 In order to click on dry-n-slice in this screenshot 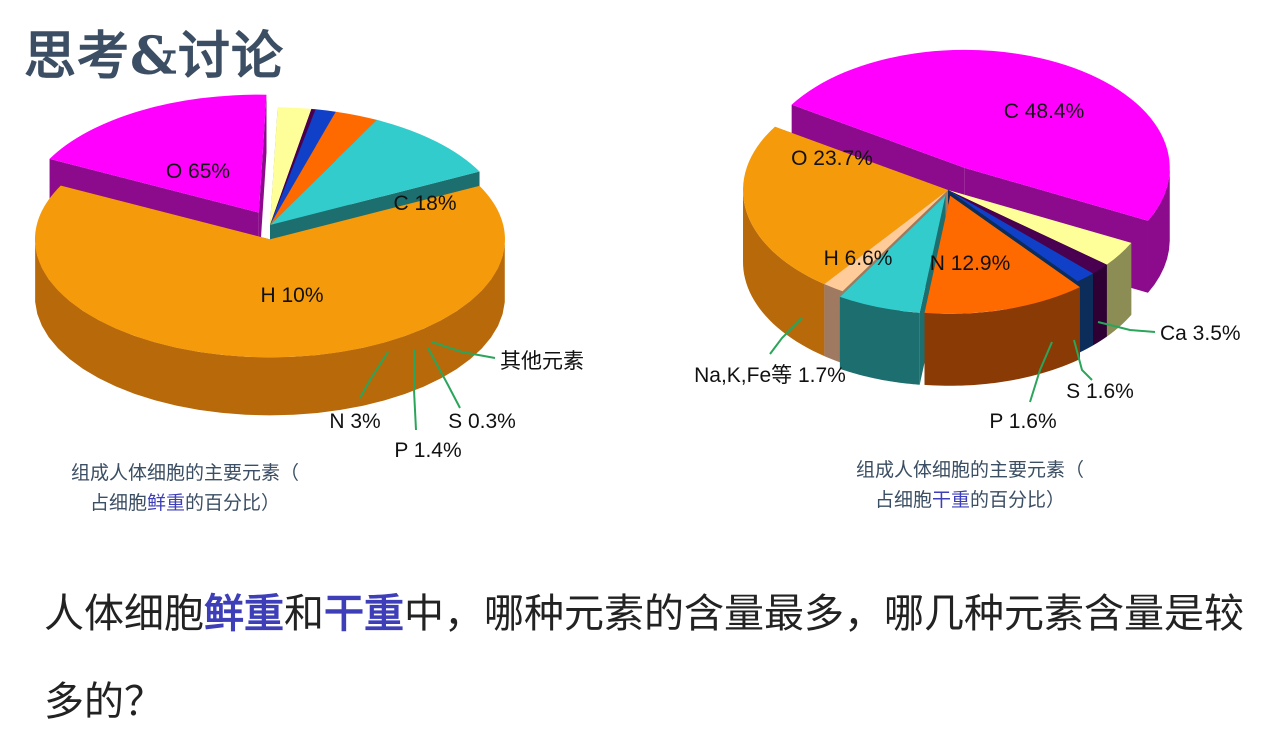, I will do `click(1002, 254)`.